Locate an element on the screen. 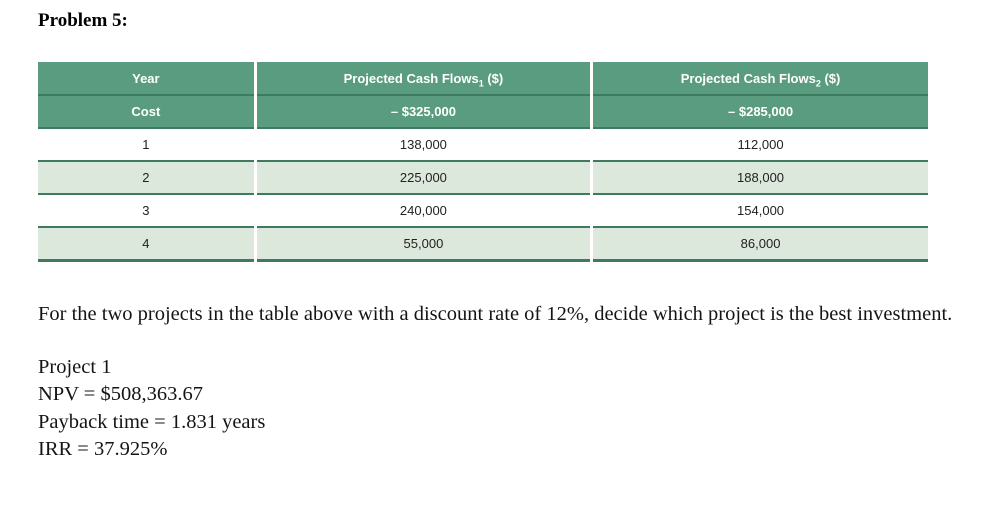 The height and width of the screenshot is (532, 1001). col-header-cash-flows-1-label: Projected Cash Flows is located at coordinates (411, 78).